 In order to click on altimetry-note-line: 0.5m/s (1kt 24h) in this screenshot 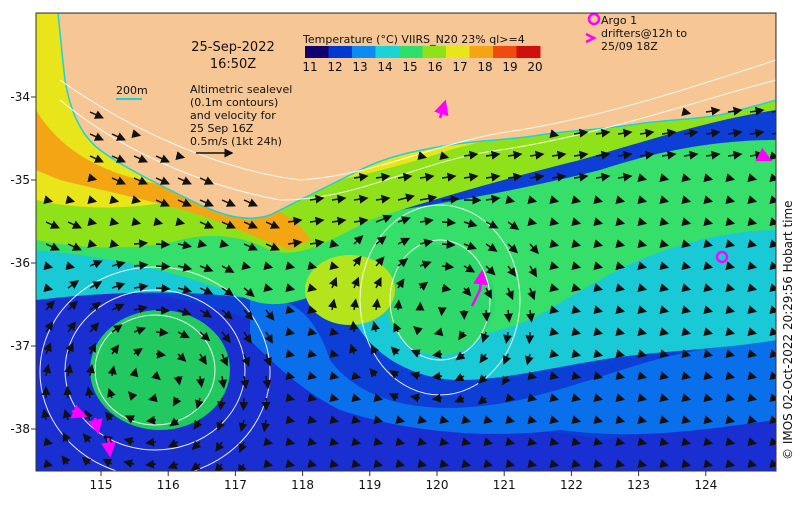, I will do `click(236, 141)`.